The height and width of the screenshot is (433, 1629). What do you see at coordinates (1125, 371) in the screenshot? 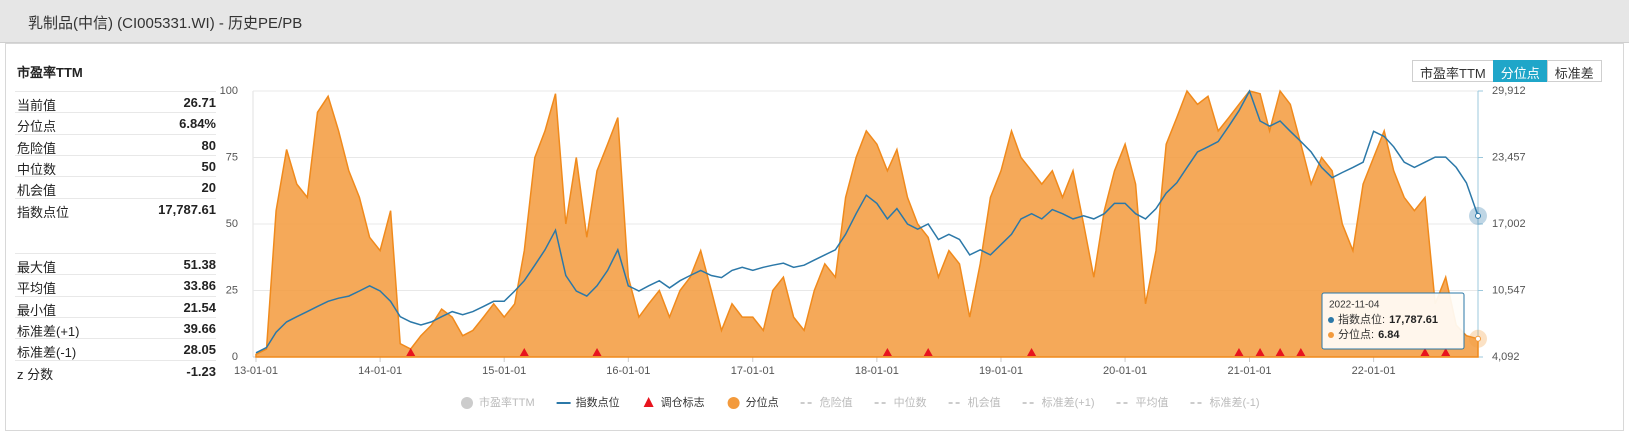
I see `x-tick-label: 20-01-01` at bounding box center [1125, 371].